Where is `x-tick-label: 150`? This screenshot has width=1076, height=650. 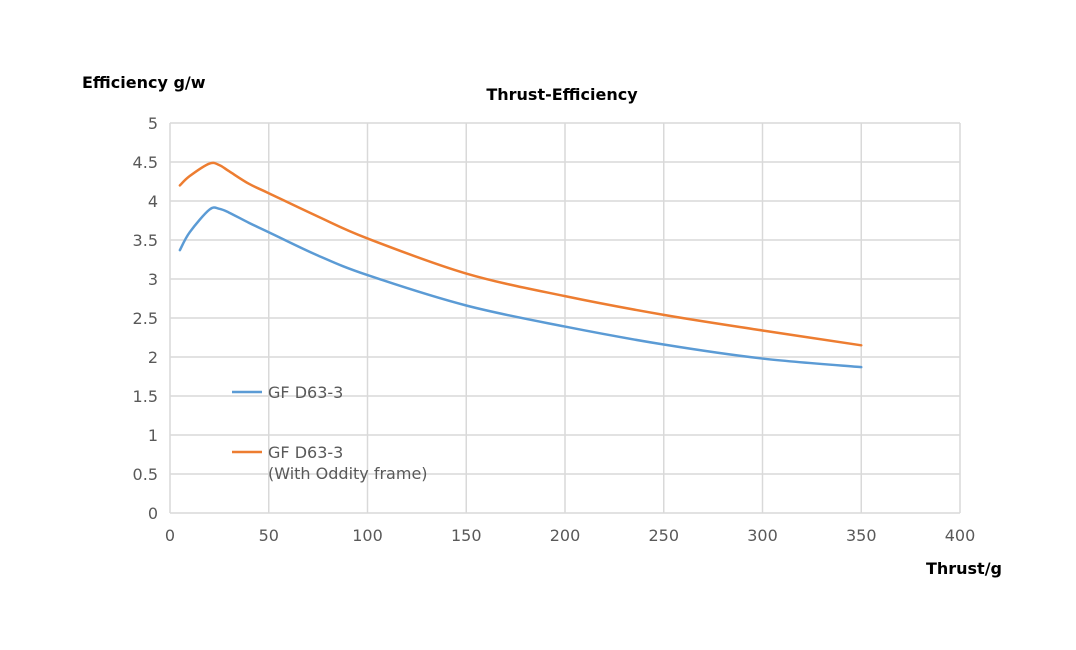 x-tick-label: 150 is located at coordinates (466, 535).